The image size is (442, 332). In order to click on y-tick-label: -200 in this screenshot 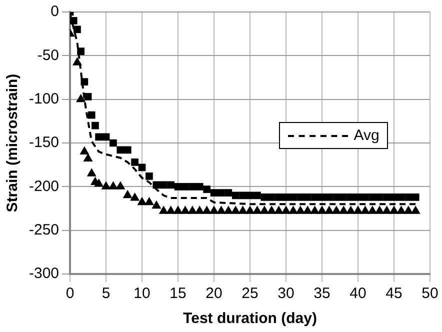, I will do `click(44, 186)`.